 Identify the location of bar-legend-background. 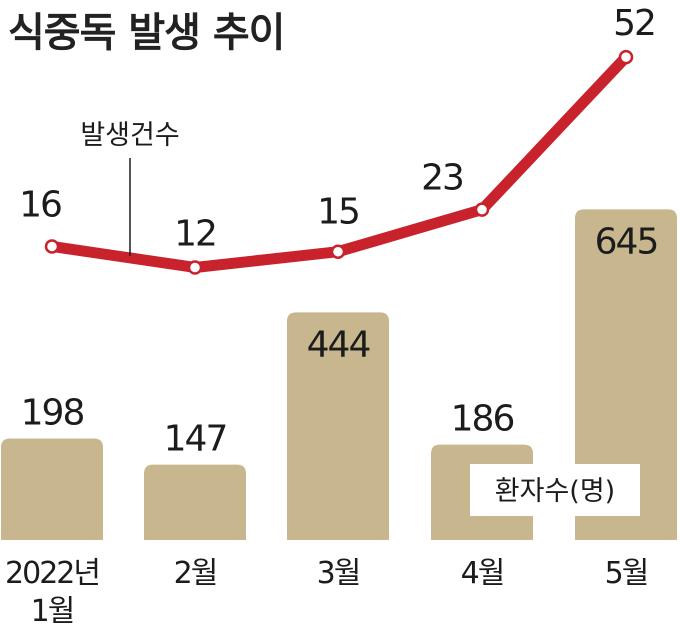
(555, 490).